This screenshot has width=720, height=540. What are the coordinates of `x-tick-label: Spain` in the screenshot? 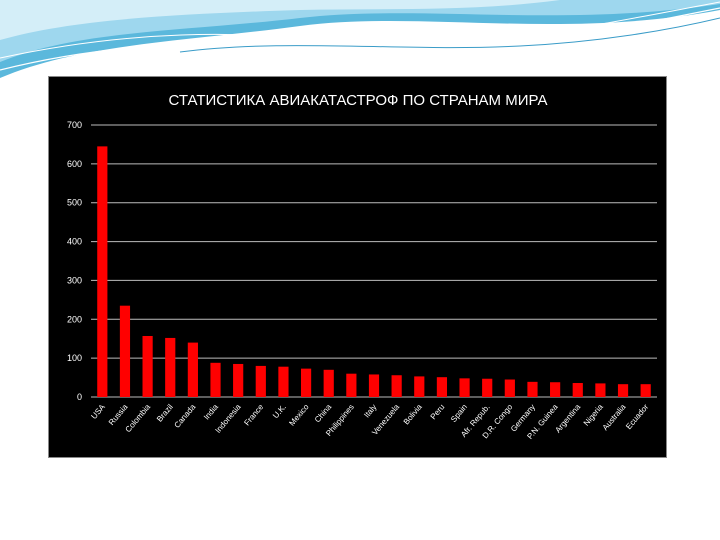 It's located at (459, 413).